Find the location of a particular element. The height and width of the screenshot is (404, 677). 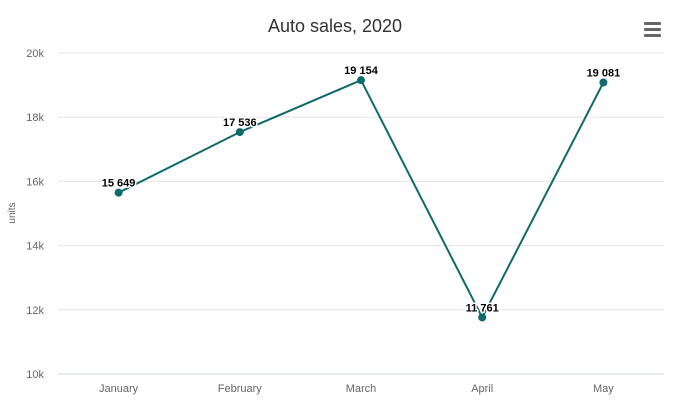

x-tick-label: May is located at coordinates (603, 389).